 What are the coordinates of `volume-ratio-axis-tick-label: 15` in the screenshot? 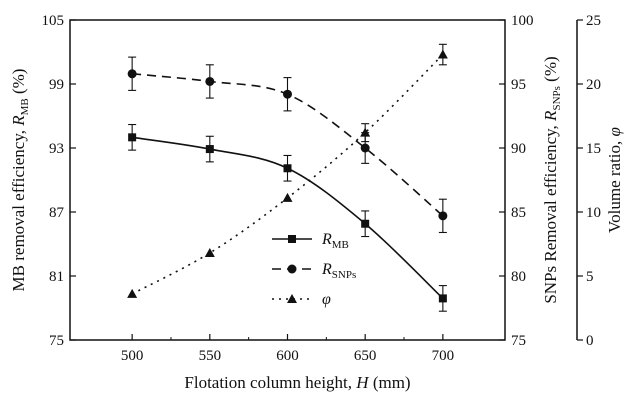 It's located at (593, 149).